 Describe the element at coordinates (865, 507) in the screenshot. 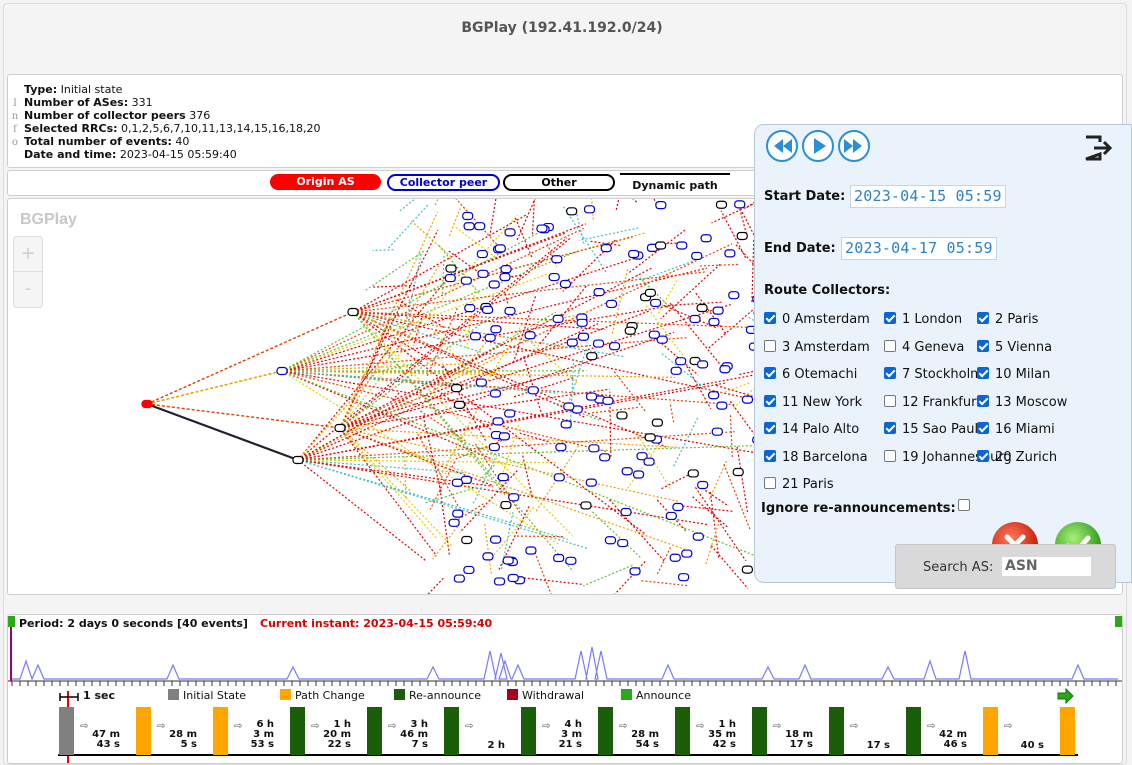

I see `ignore-reannouncements: Ignore re-announcements:` at that location.